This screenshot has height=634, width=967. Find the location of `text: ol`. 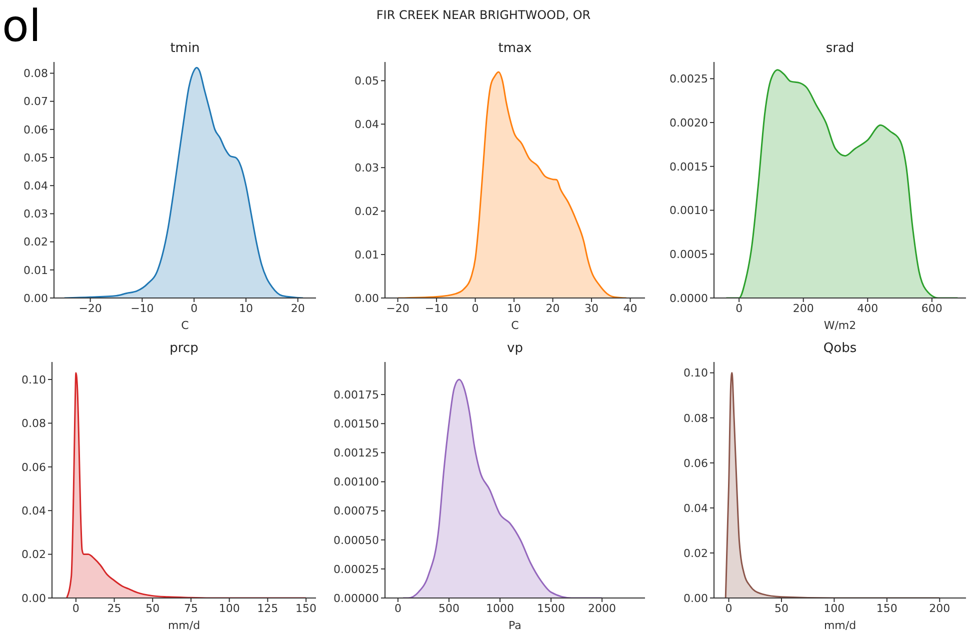

text: ol is located at coordinates (22, 26).